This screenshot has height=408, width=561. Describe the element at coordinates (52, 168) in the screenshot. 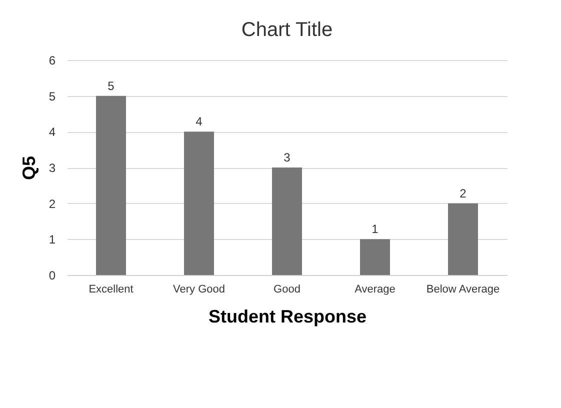

I see `y-tick-label: 3` at that location.